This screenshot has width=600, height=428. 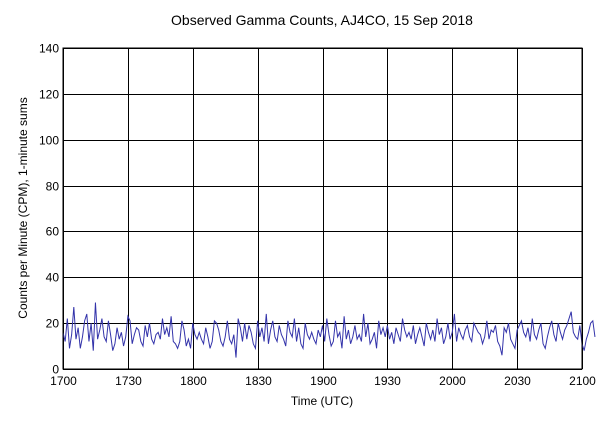 What do you see at coordinates (53, 324) in the screenshot?
I see `y-tick-label: 20` at bounding box center [53, 324].